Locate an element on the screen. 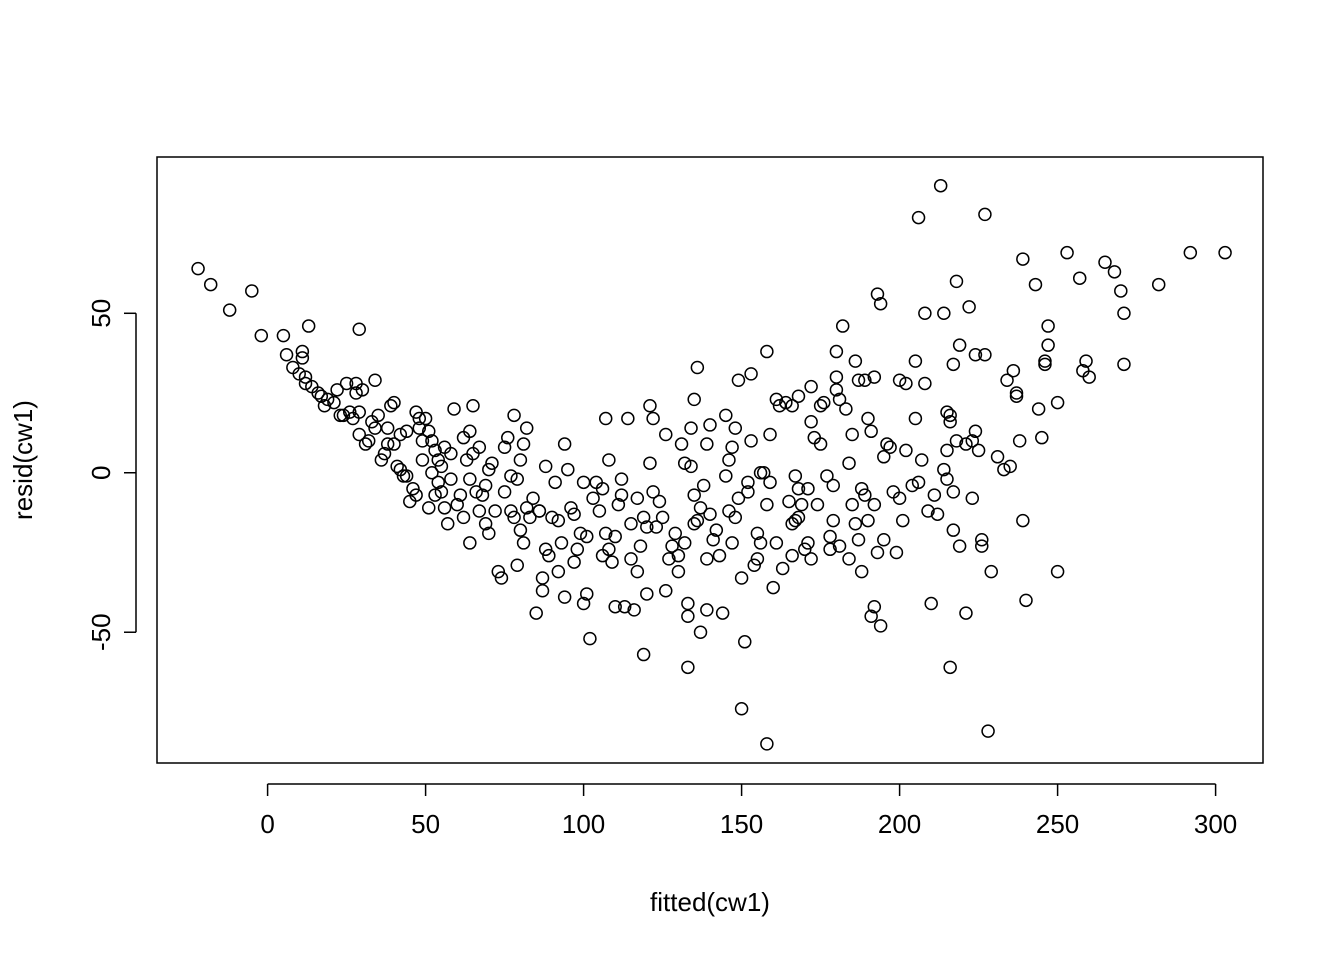 The image size is (1344, 960). x-tick-label: 150 is located at coordinates (741, 824).